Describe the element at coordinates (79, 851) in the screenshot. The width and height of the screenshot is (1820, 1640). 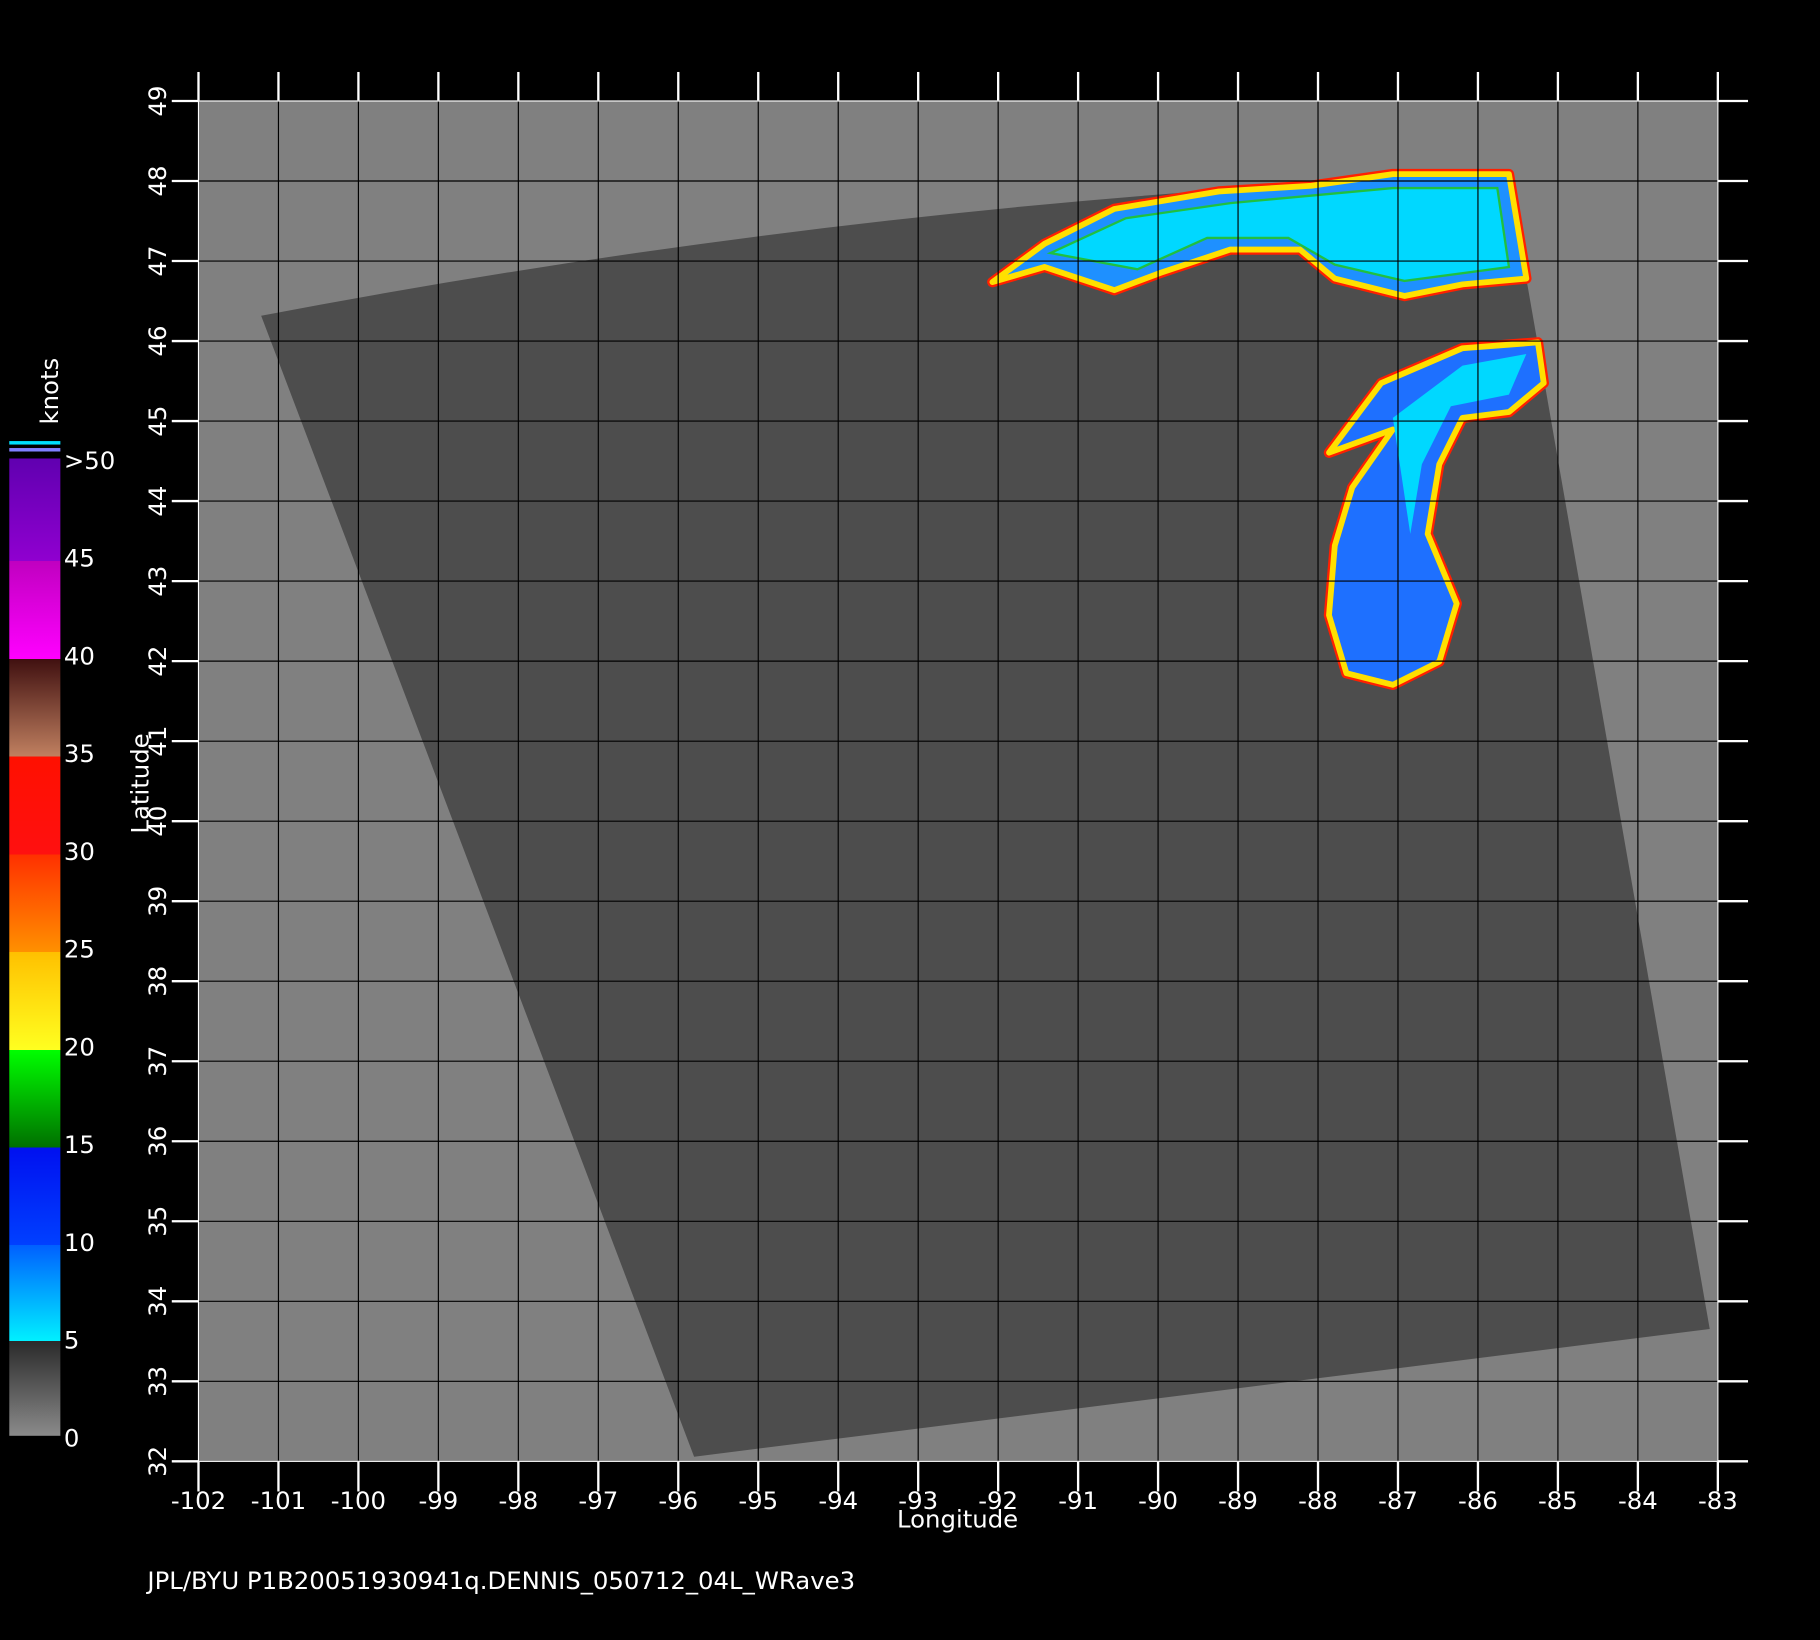
I see `colorbar-tick-label: 30` at that location.